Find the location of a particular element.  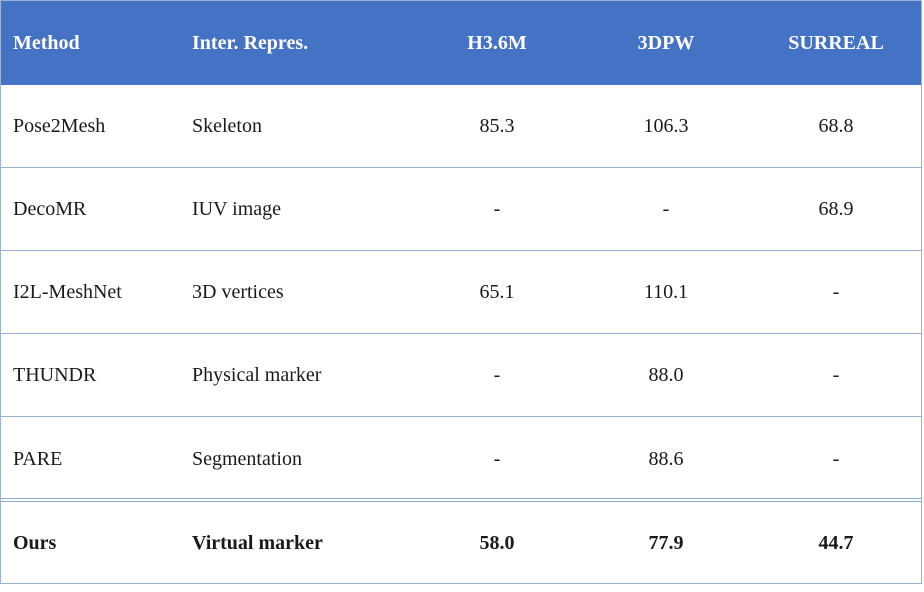

cell-3dpw: 106.3 is located at coordinates (666, 125).